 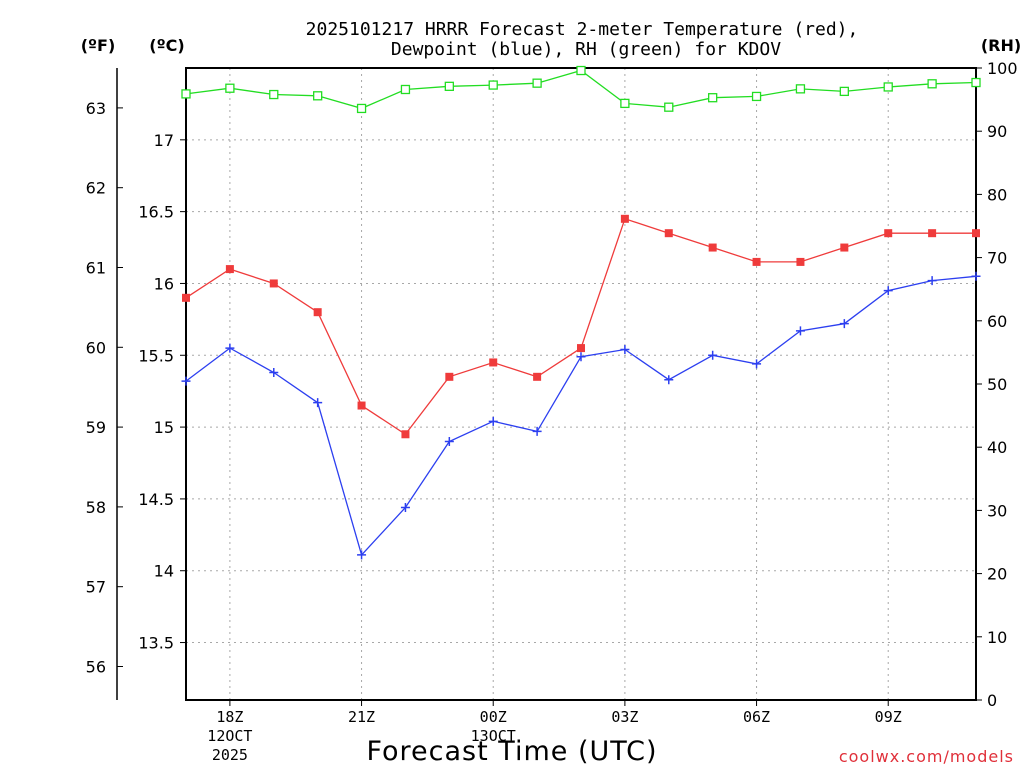 What do you see at coordinates (229, 736) in the screenshot?
I see `x-tick-date: 12OCT` at bounding box center [229, 736].